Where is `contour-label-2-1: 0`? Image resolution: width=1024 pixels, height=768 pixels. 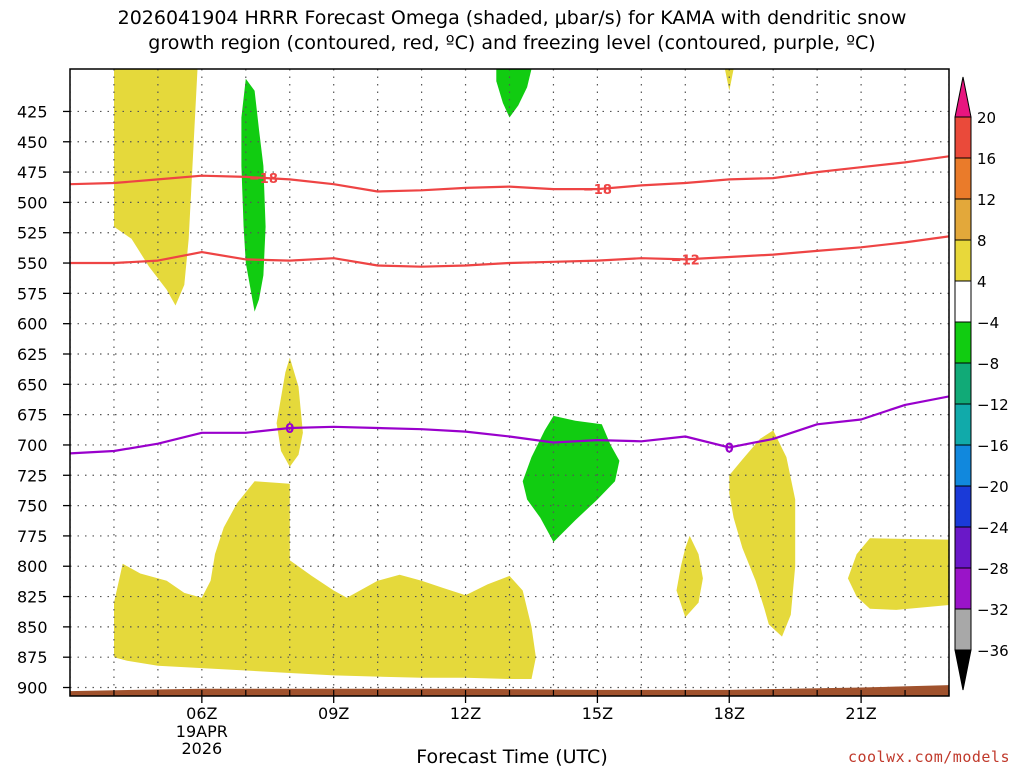
contour-label-2-1: 0 is located at coordinates (729, 448).